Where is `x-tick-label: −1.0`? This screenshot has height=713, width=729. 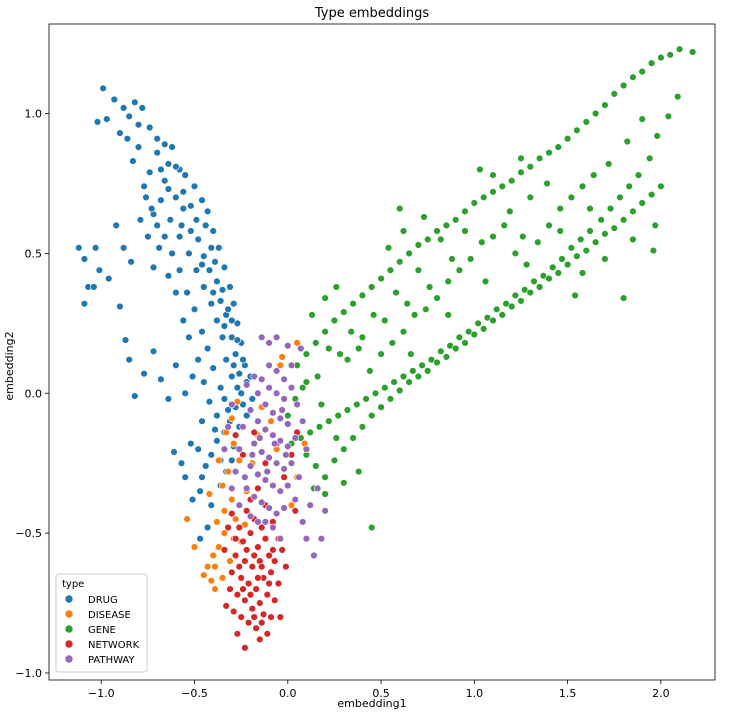 x-tick-label: −1.0 is located at coordinates (101, 693).